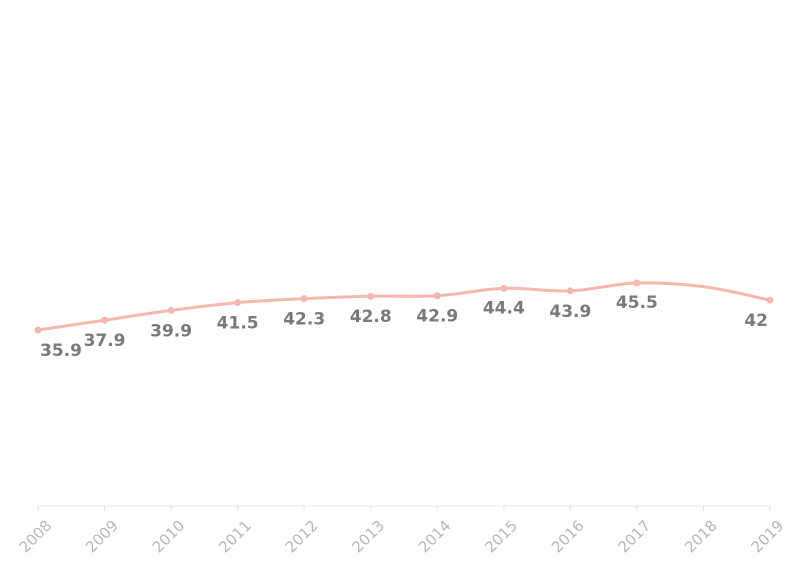 The width and height of the screenshot is (796, 575). I want to click on series-points, so click(404, 306).